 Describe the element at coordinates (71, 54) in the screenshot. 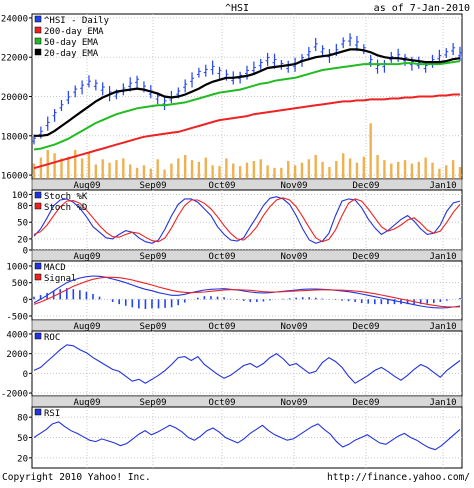

I see `legend-label: 20-day EMA` at that location.